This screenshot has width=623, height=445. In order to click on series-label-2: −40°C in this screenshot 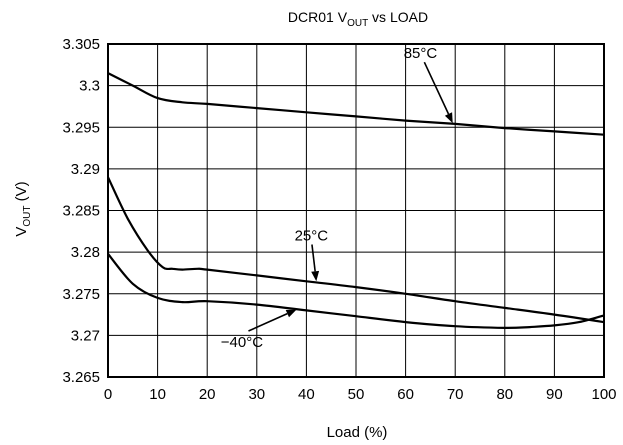, I will do `click(242, 342)`.